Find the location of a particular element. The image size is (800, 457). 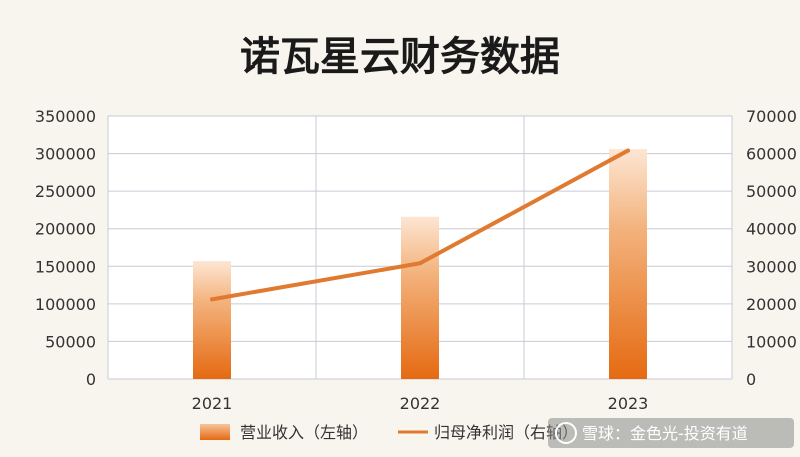

bar-revenue-2021 is located at coordinates (212, 320).